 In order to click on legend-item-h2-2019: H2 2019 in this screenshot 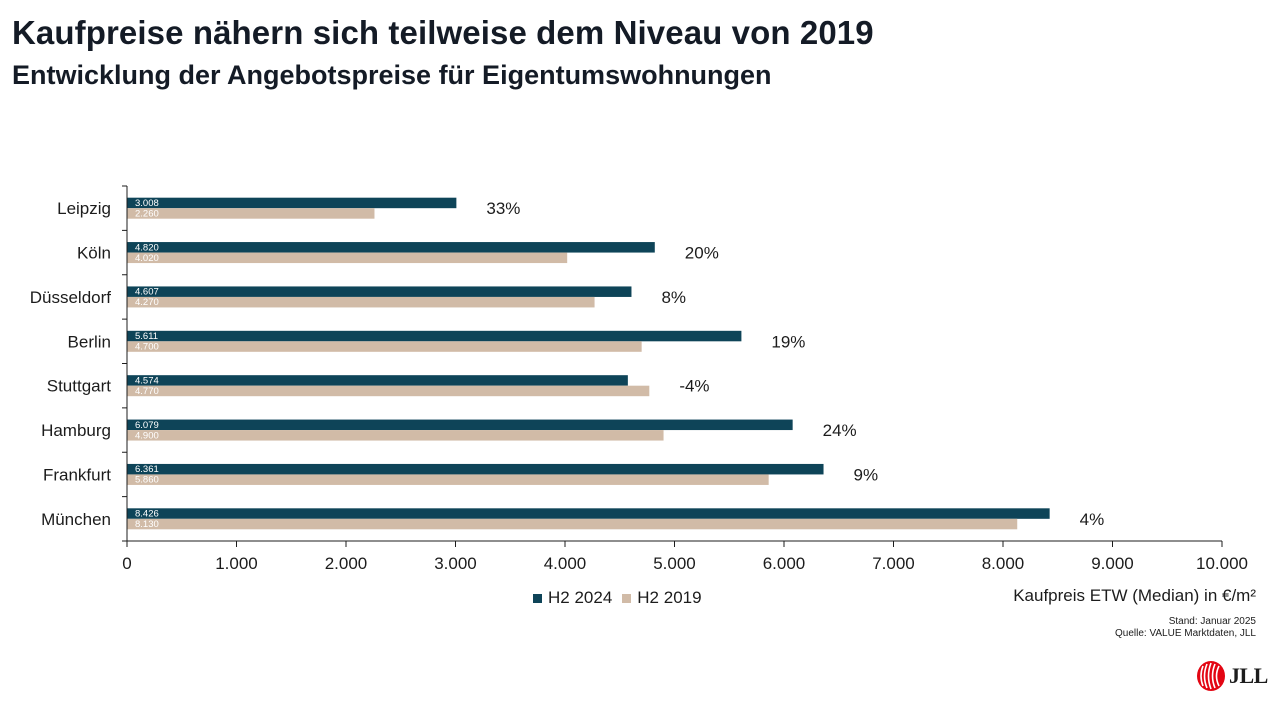, I will do `click(662, 598)`.